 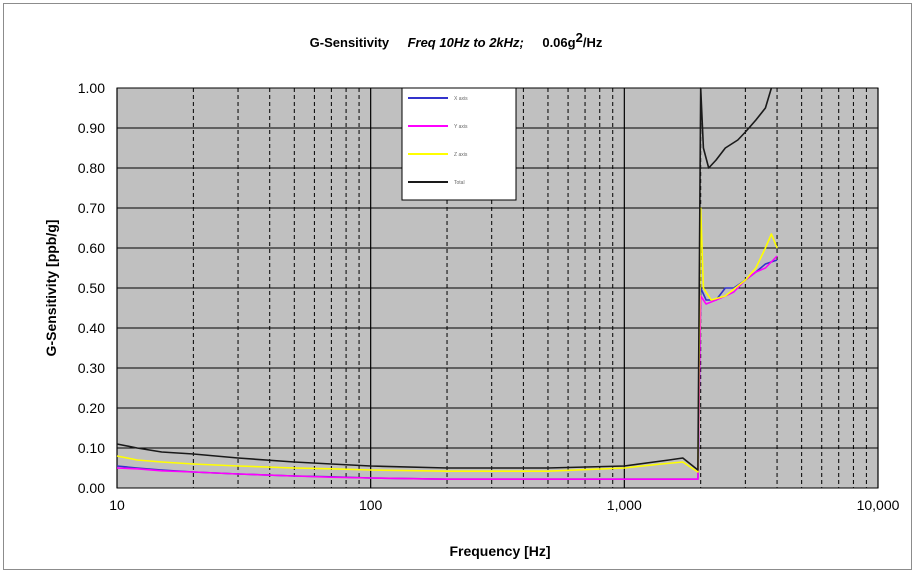 What do you see at coordinates (91, 488) in the screenshot?
I see `y-tick-label: 0.00` at bounding box center [91, 488].